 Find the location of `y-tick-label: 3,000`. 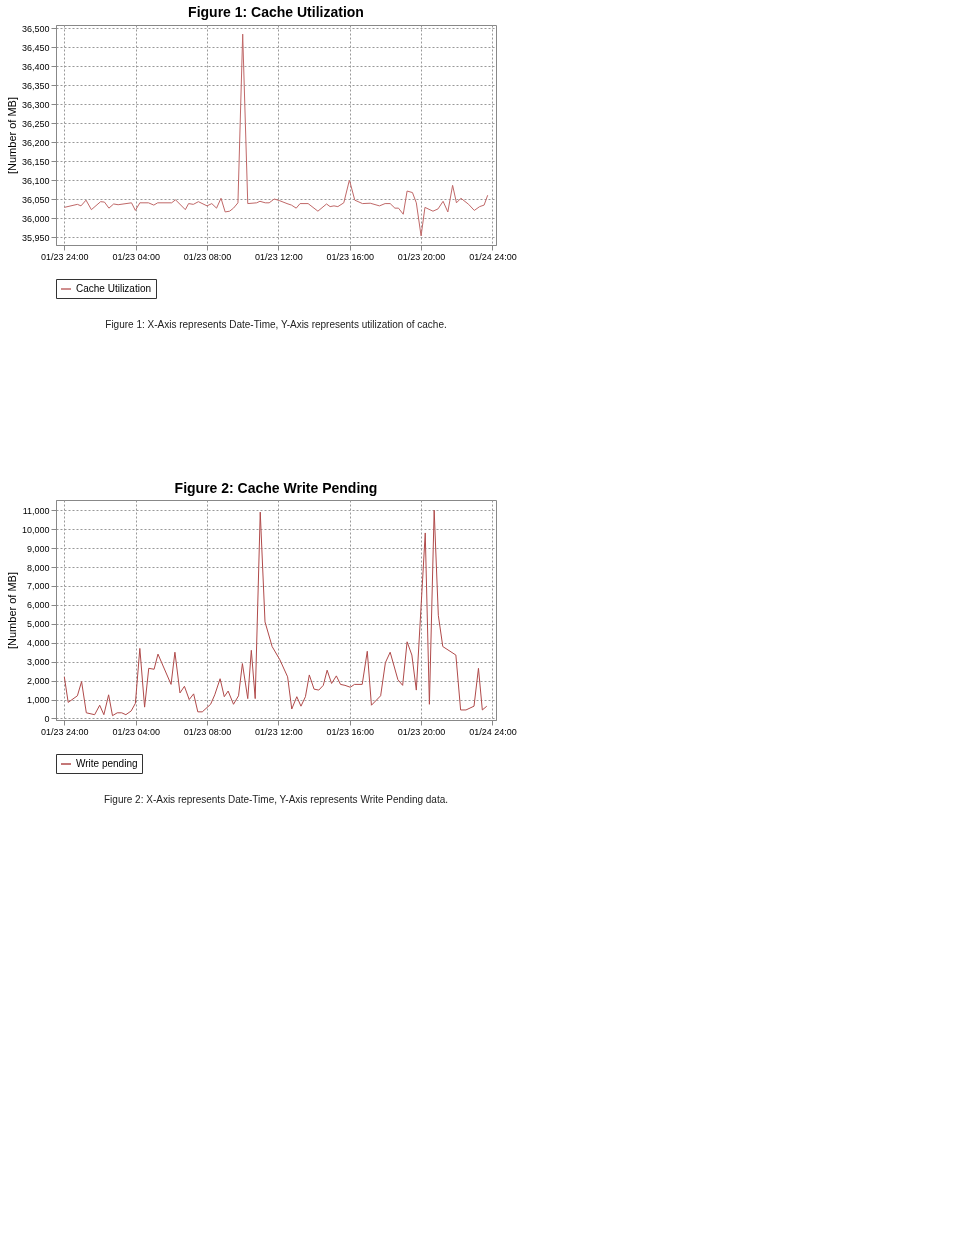

y-tick-label: 3,000 is located at coordinates (38, 662).